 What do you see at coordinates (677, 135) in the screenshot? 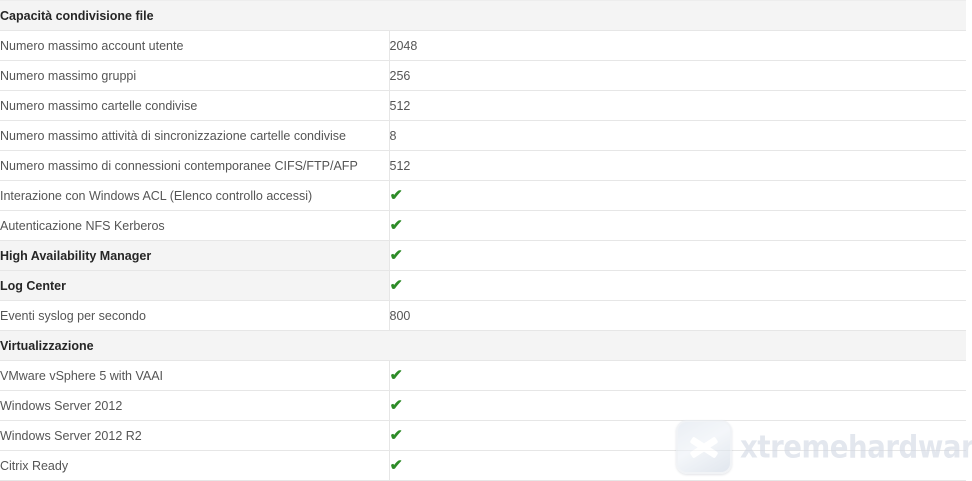
I see `row-value: 8` at bounding box center [677, 135].